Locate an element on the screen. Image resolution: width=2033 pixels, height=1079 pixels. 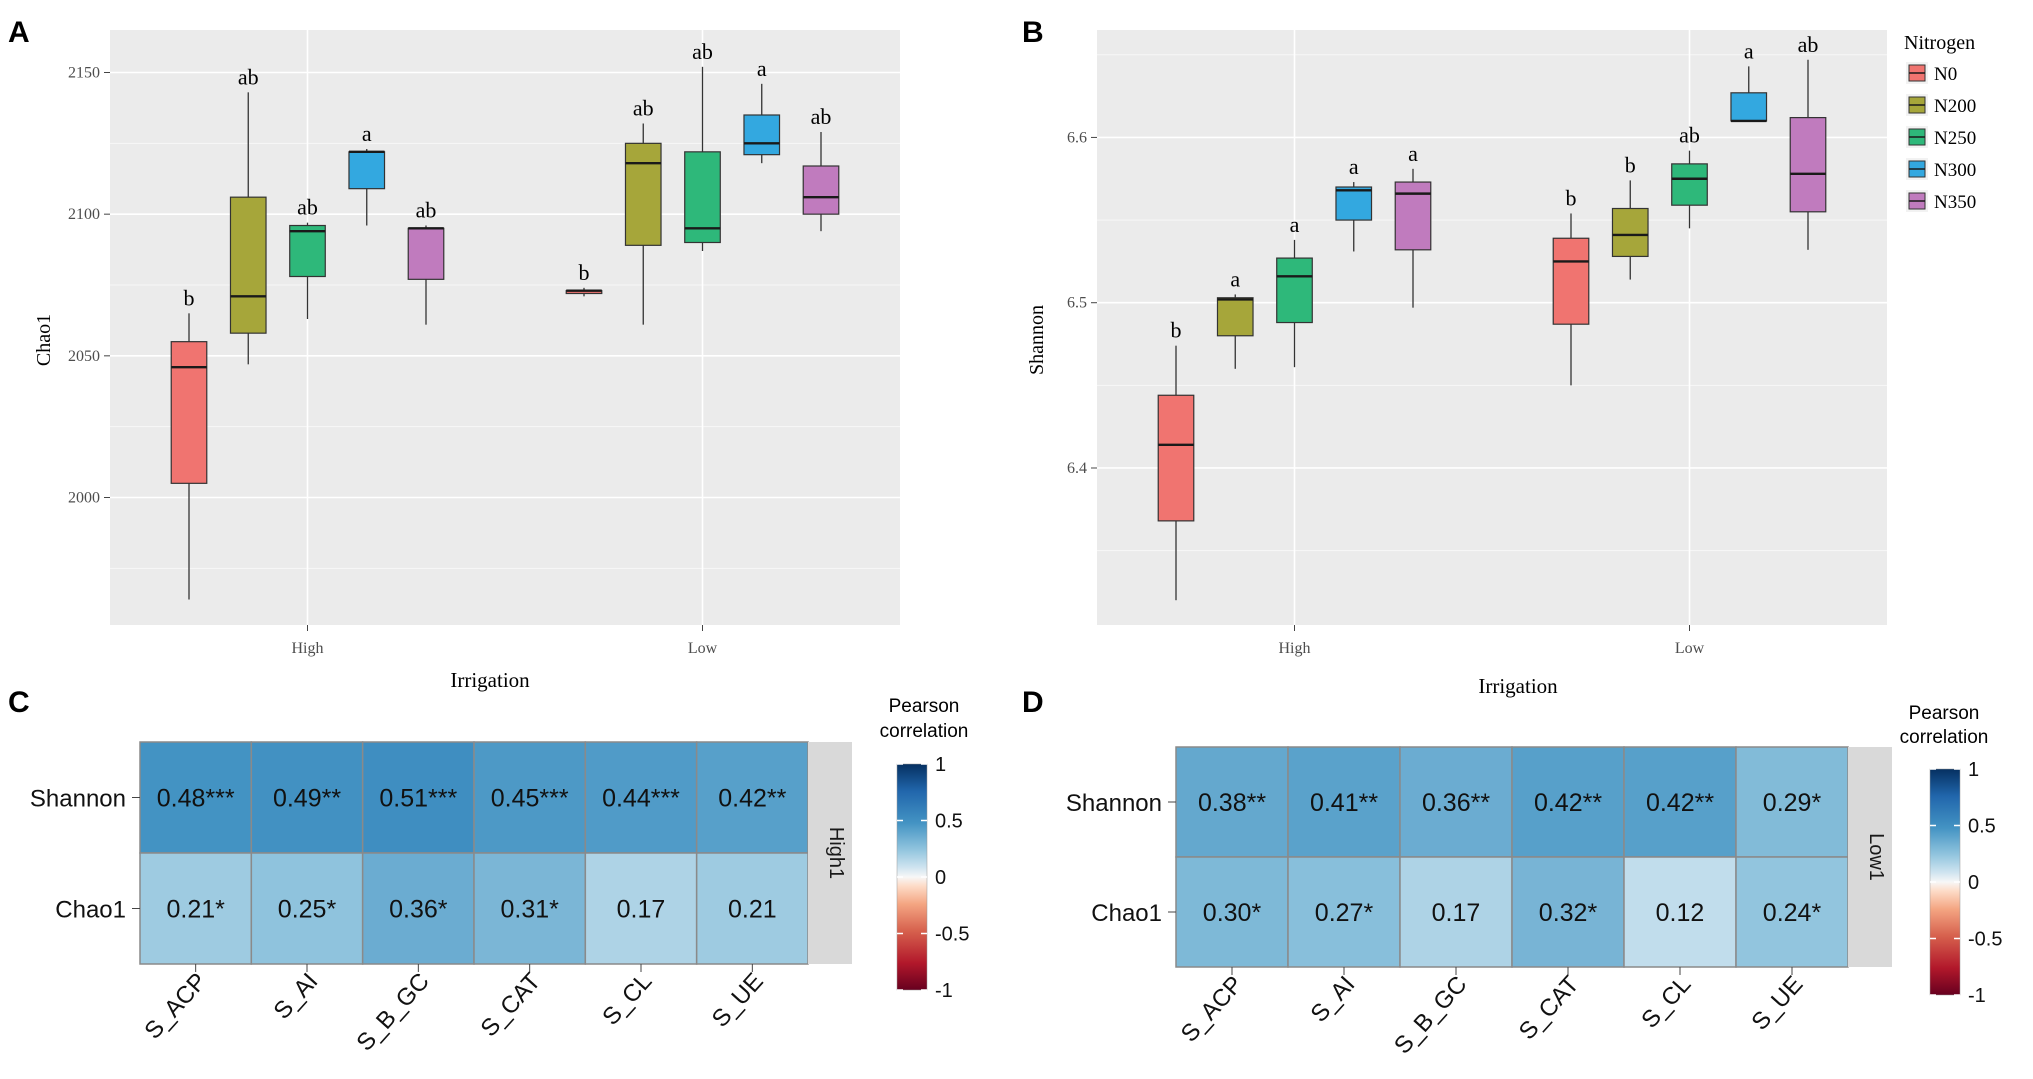
heatmap-cell-label: 0.48*** is located at coordinates (196, 799).